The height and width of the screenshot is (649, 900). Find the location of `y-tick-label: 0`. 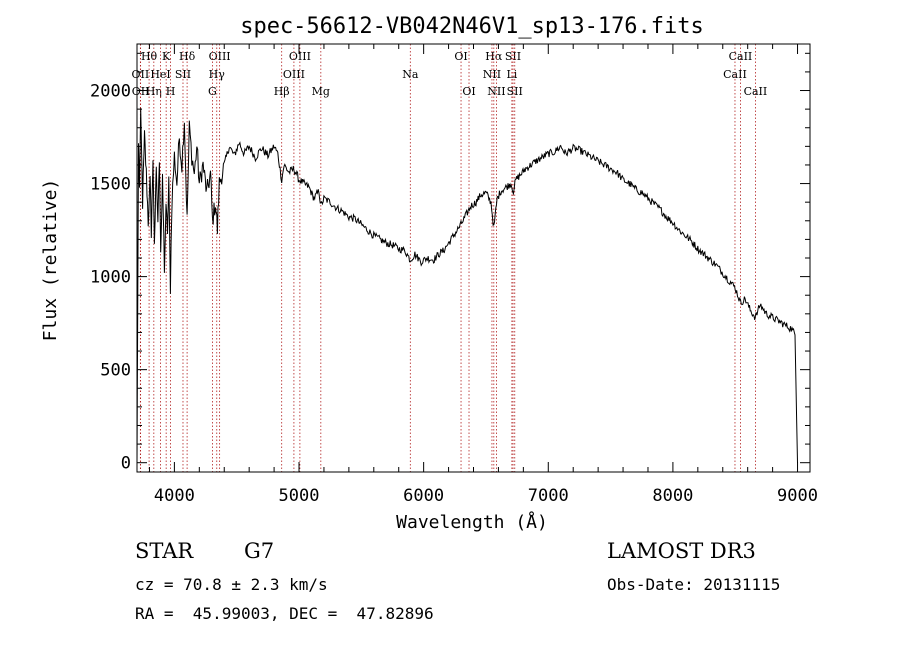

y-tick-label: 0 is located at coordinates (126, 464).